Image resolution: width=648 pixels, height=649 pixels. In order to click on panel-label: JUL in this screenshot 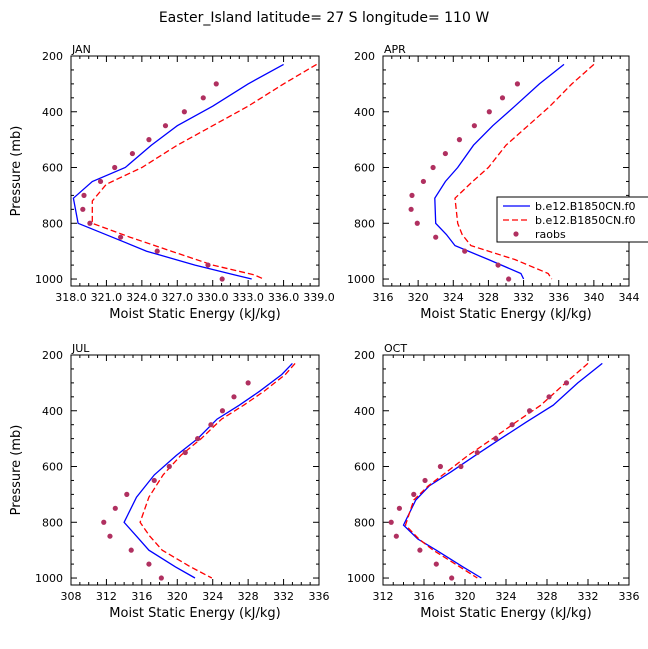, I will do `click(80, 348)`.